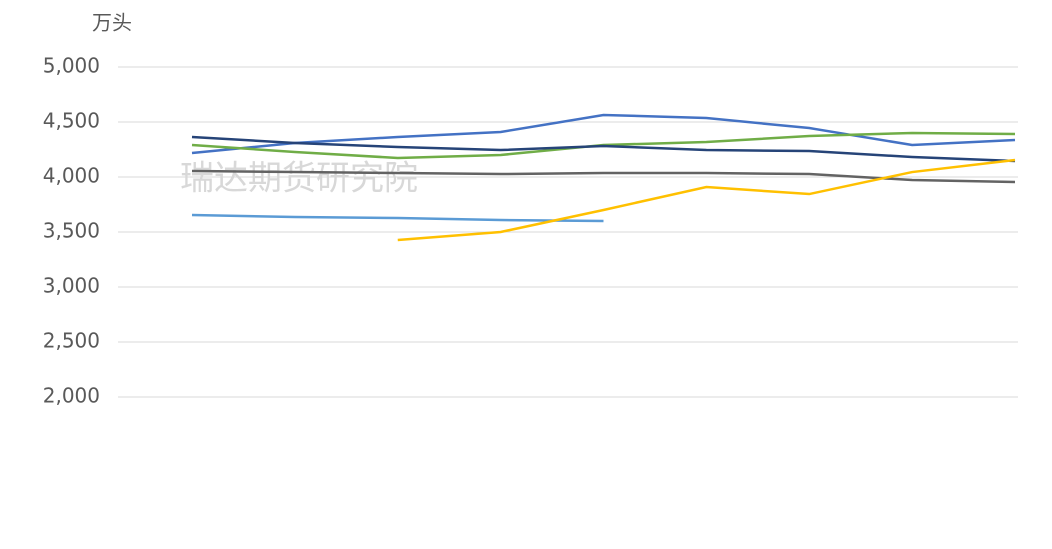  Describe the element at coordinates (71, 231) in the screenshot. I see `y-tick-label: 3,500` at that location.